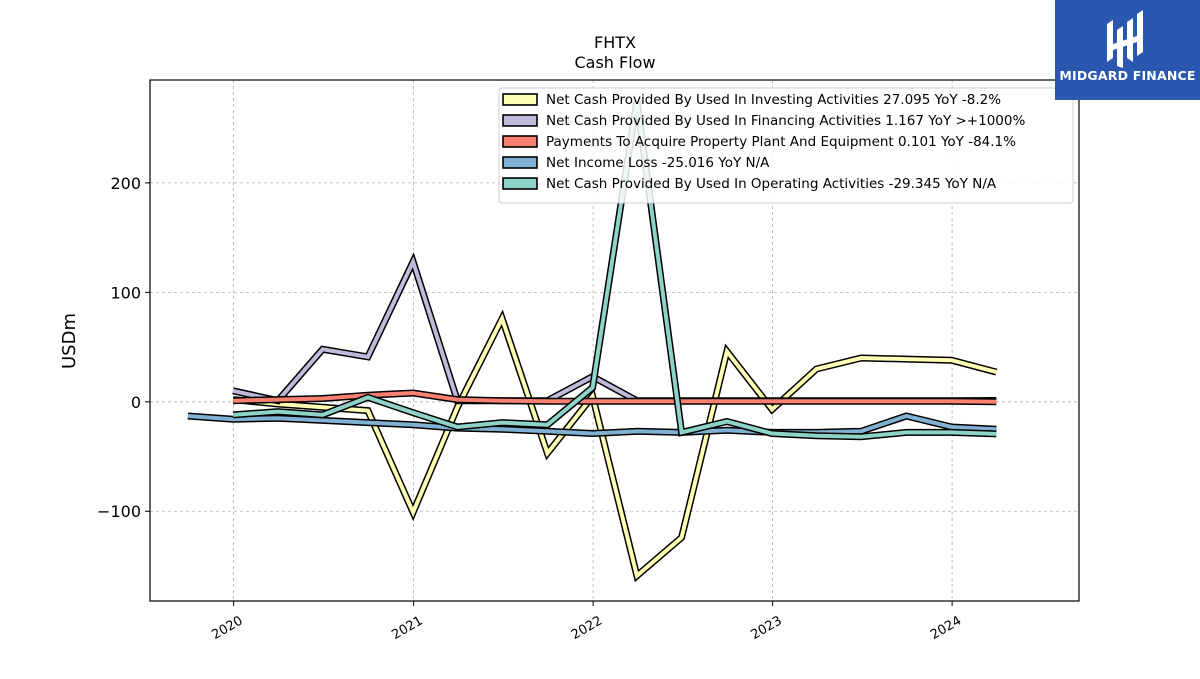  What do you see at coordinates (119, 511) in the screenshot?
I see `y-tick-label: −100` at bounding box center [119, 511].